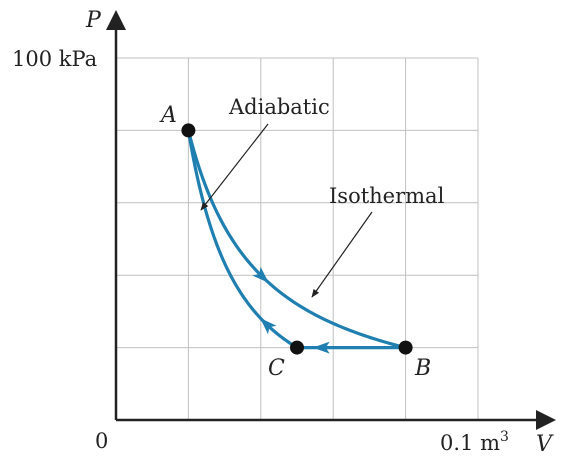  What do you see at coordinates (234, 167) in the screenshot?
I see `adiabatic-leader-arrow` at bounding box center [234, 167].